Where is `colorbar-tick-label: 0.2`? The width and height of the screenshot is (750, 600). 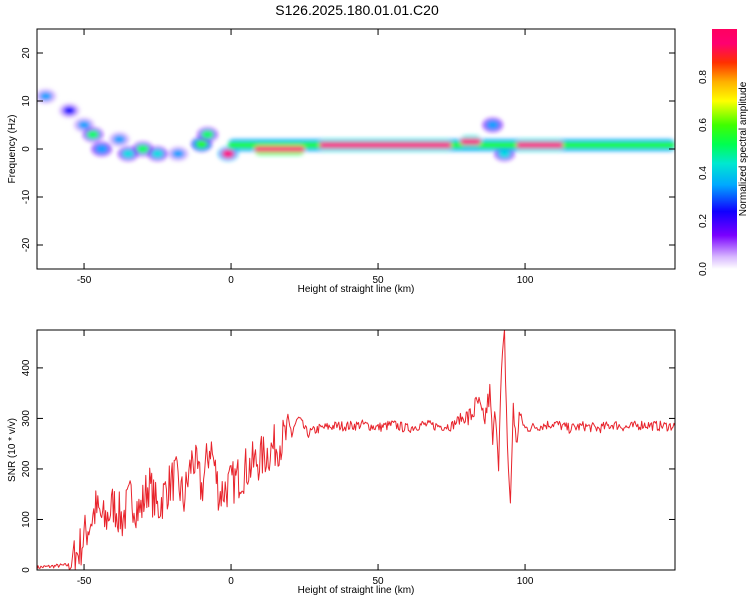 colorbar-tick-label: 0.2 is located at coordinates (703, 221).